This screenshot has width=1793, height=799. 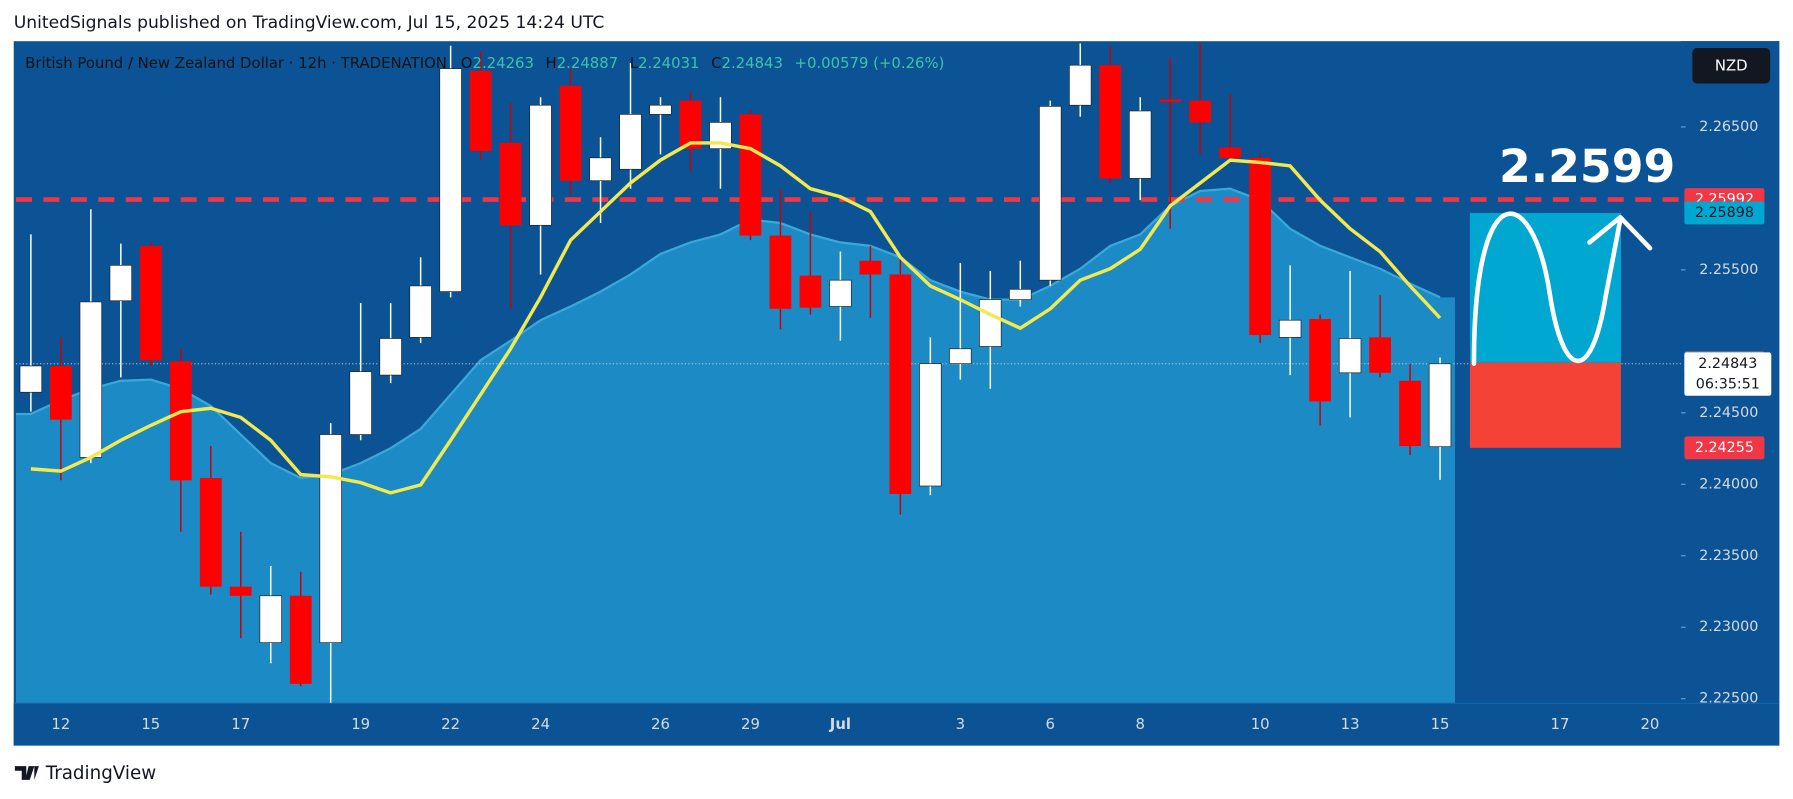 I want to click on x-tick-label: 24, so click(x=540, y=724).